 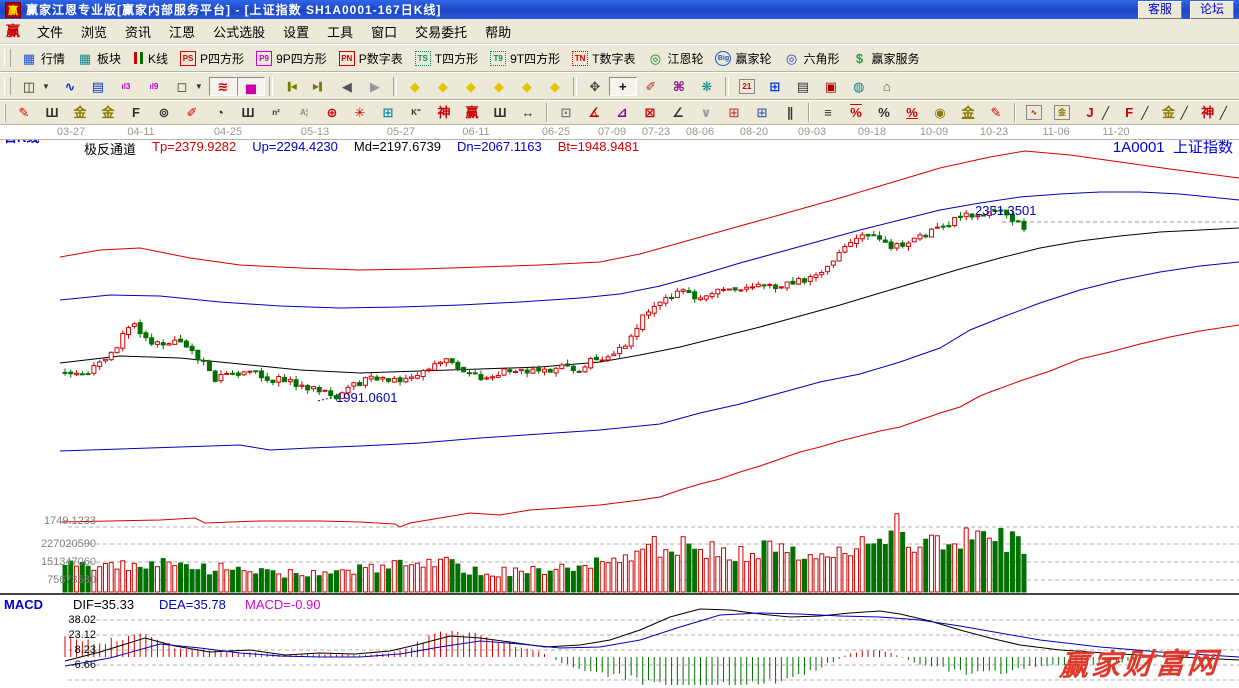 I want to click on jump-first-button: ▐◀, so click(x=291, y=86).